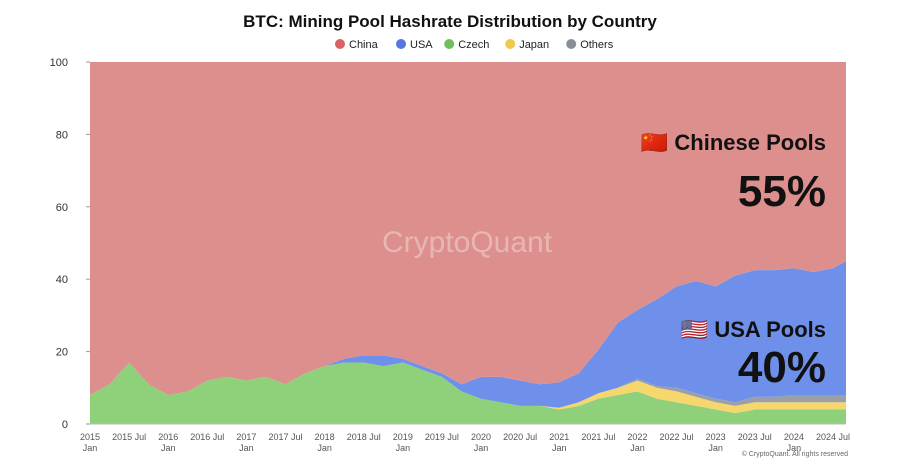  What do you see at coordinates (782, 367) in the screenshot?
I see `annotation-value: 40%` at bounding box center [782, 367].